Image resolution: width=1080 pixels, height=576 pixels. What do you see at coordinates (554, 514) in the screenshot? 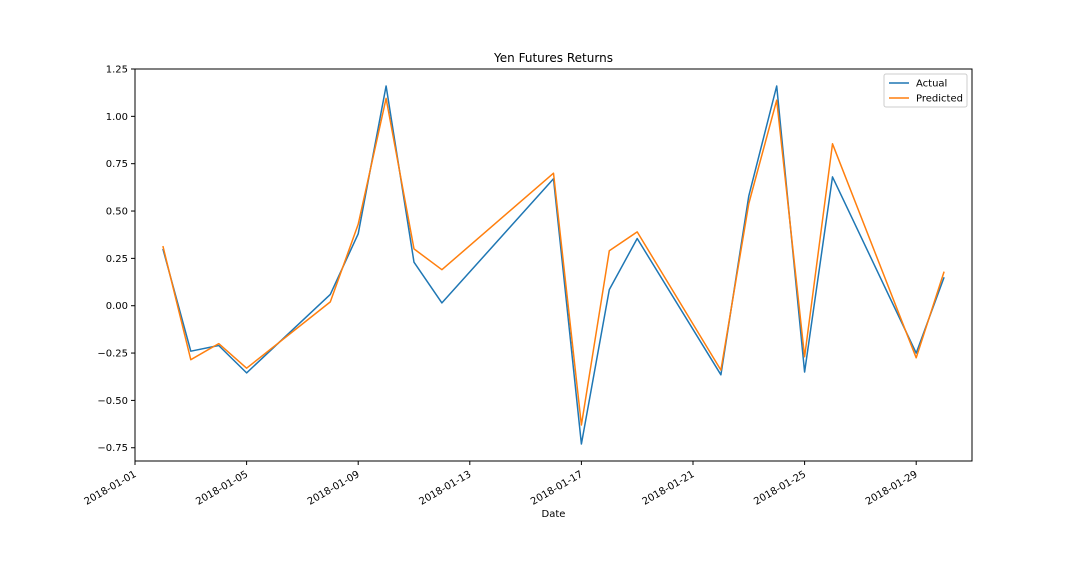
I see `x-axis-label: Date` at bounding box center [554, 514].